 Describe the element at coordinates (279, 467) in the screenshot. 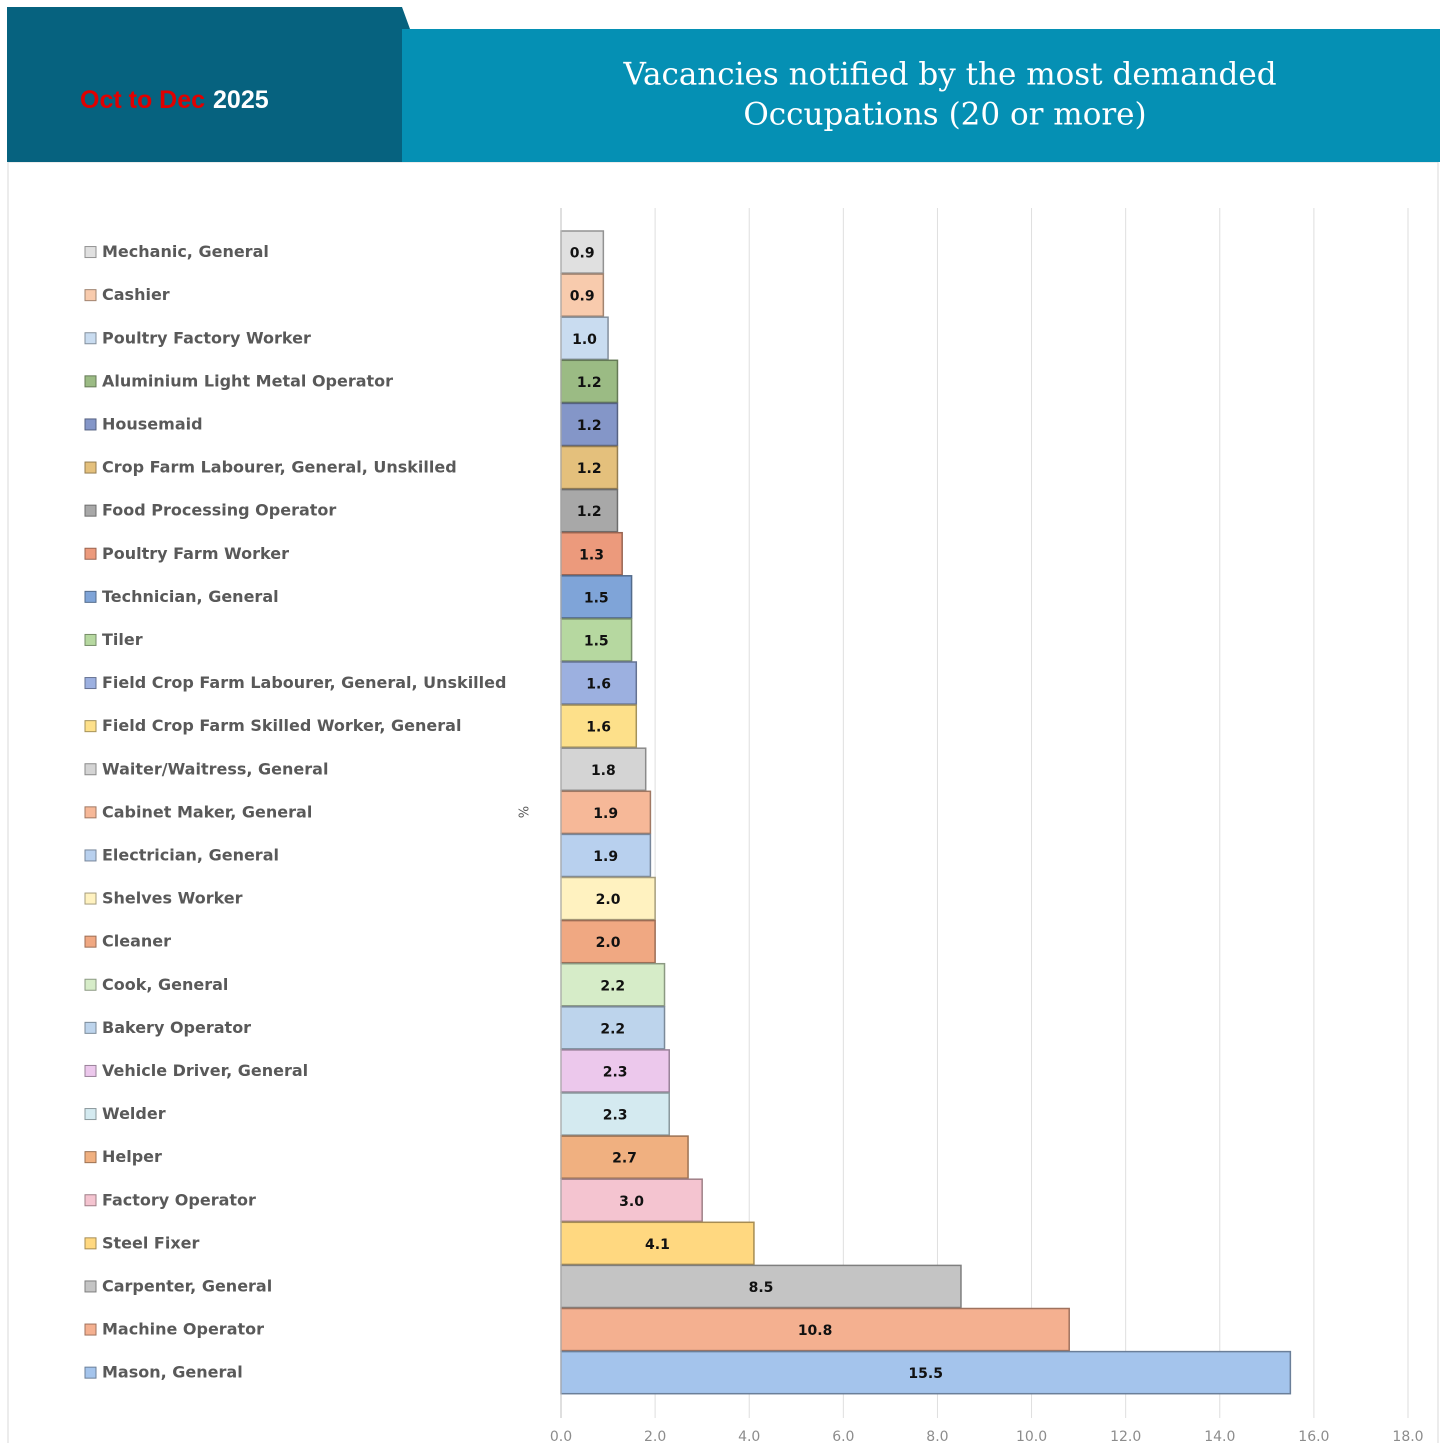

I see `category-label: Crop Farm Labourer, General, Unskilled` at that location.